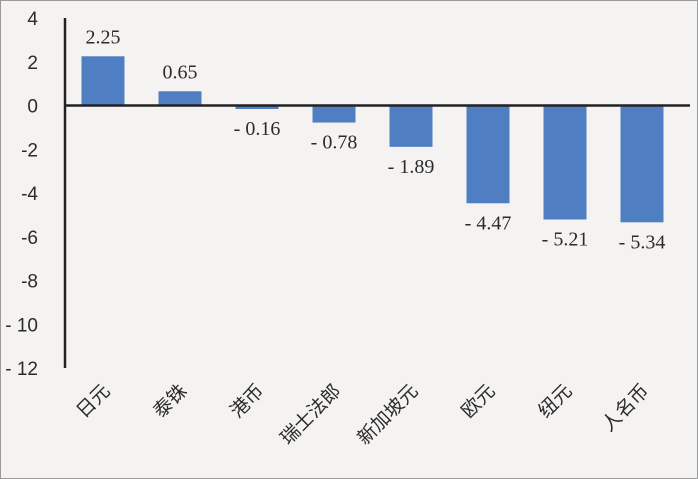  What do you see at coordinates (29, 282) in the screenshot?
I see `y-tick-label: -8` at bounding box center [29, 282].